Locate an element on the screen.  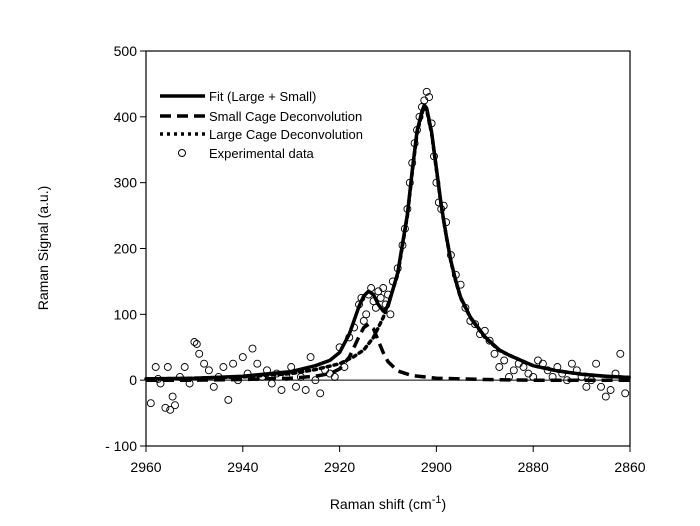
legend-label-small-cage: Small Cage Deconvolution is located at coordinates (285, 116).